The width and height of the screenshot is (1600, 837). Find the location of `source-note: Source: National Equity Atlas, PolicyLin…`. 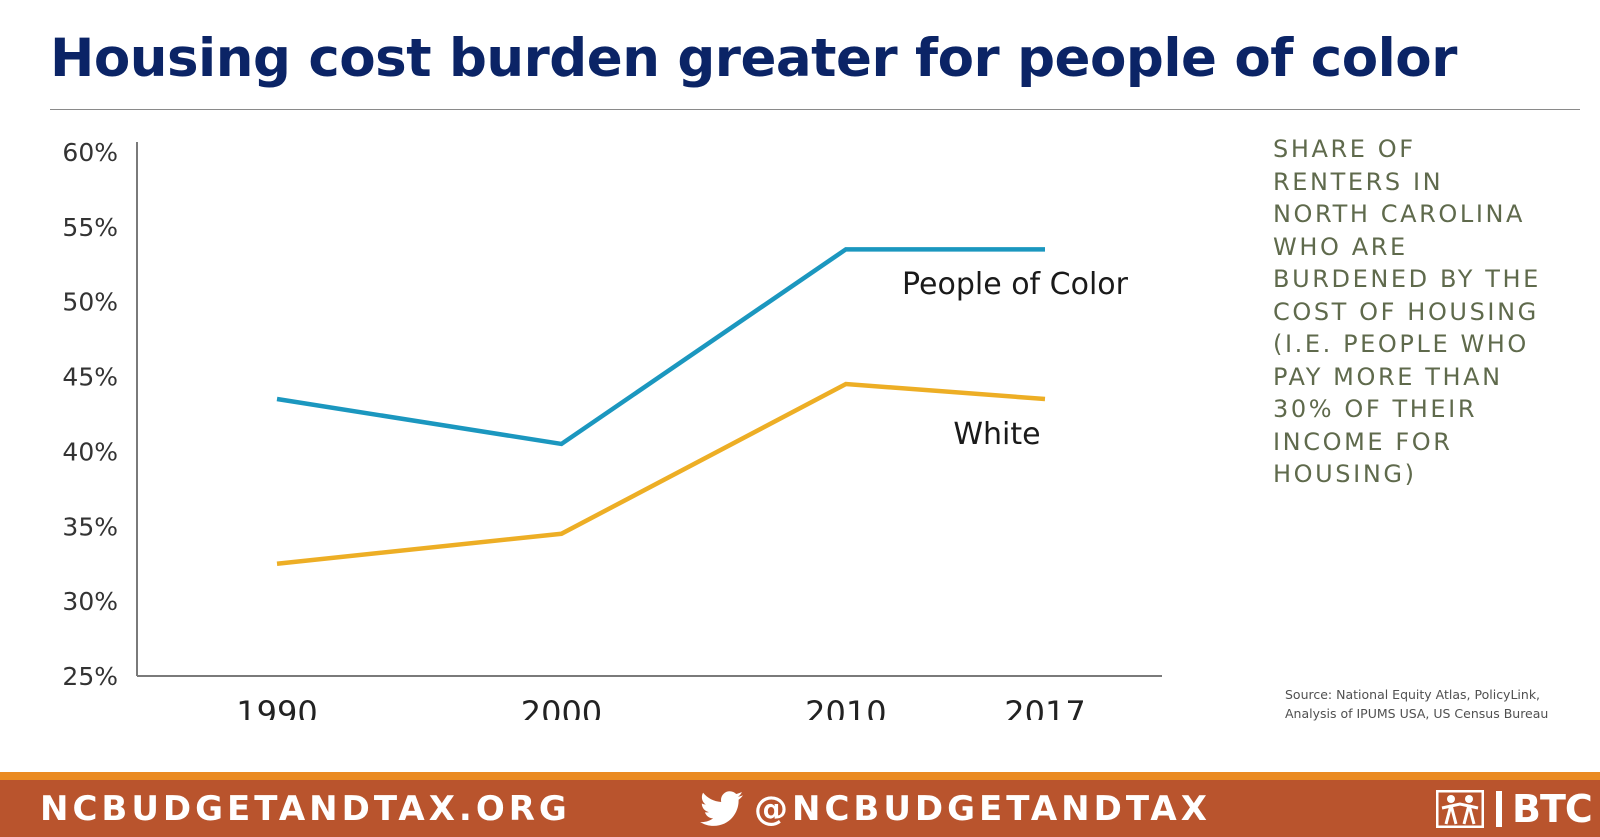

source-note: Source: National Equity Atlas, PolicyLin… is located at coordinates (1417, 704).